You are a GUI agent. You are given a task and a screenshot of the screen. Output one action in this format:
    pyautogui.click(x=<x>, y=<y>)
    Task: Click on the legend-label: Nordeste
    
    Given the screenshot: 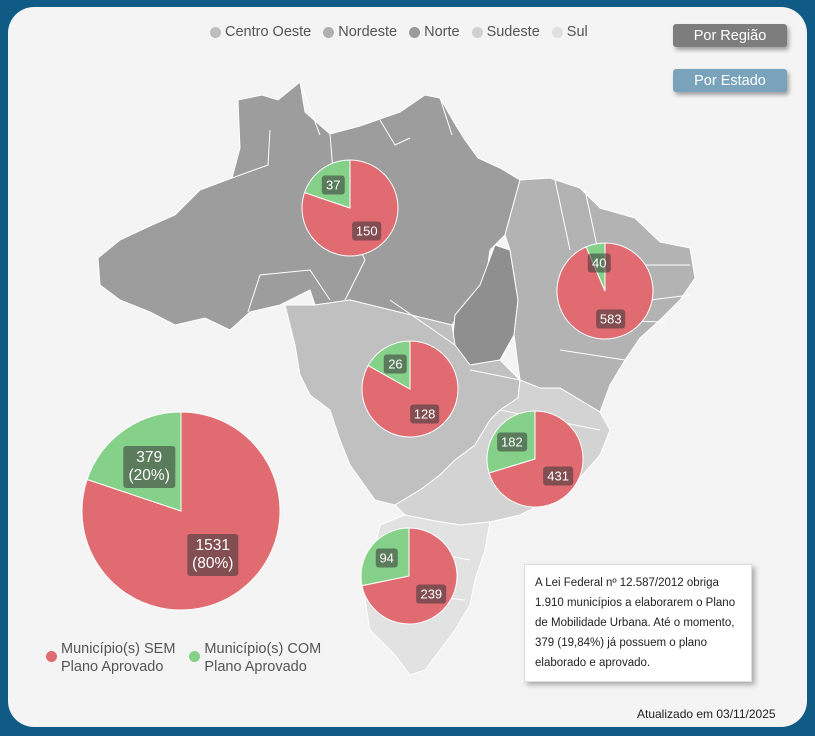 What is the action you would take?
    pyautogui.click(x=368, y=32)
    